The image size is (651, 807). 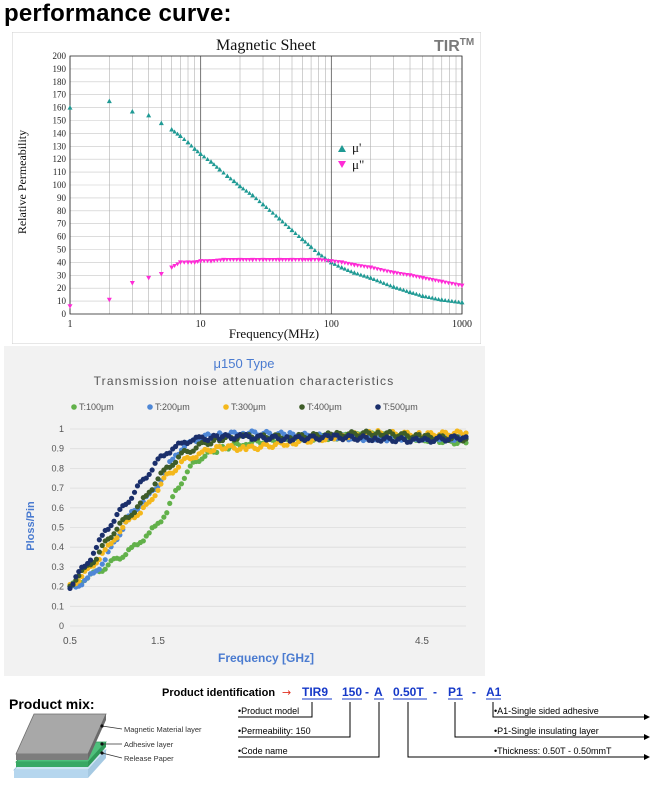 I want to click on chart1-ytick-label: 20, so click(x=62, y=288).